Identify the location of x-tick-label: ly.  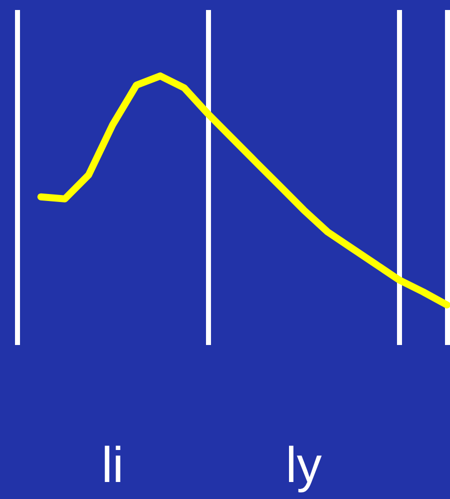
(304, 465).